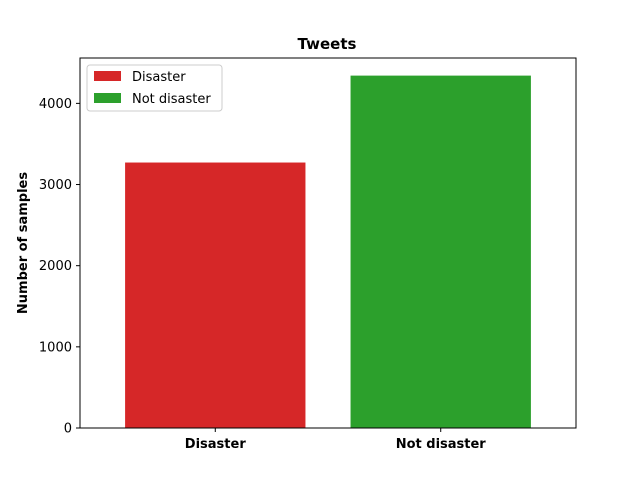 The width and height of the screenshot is (640, 480). Describe the element at coordinates (154, 88) in the screenshot. I see `legend: Disaster Not disaster` at that location.